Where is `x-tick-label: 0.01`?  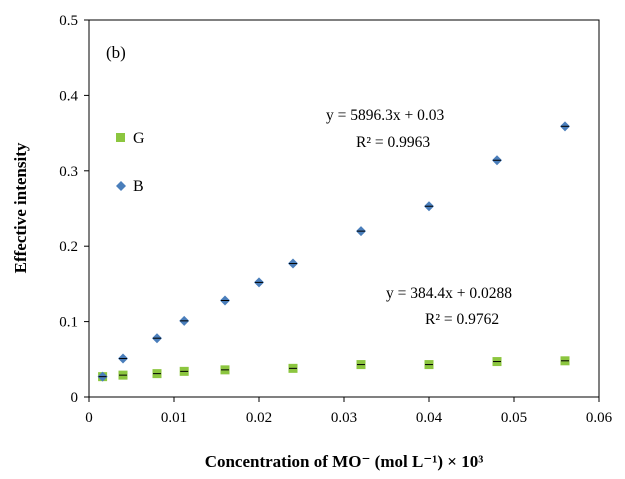
x-tick-label: 0.01 is located at coordinates (174, 418).